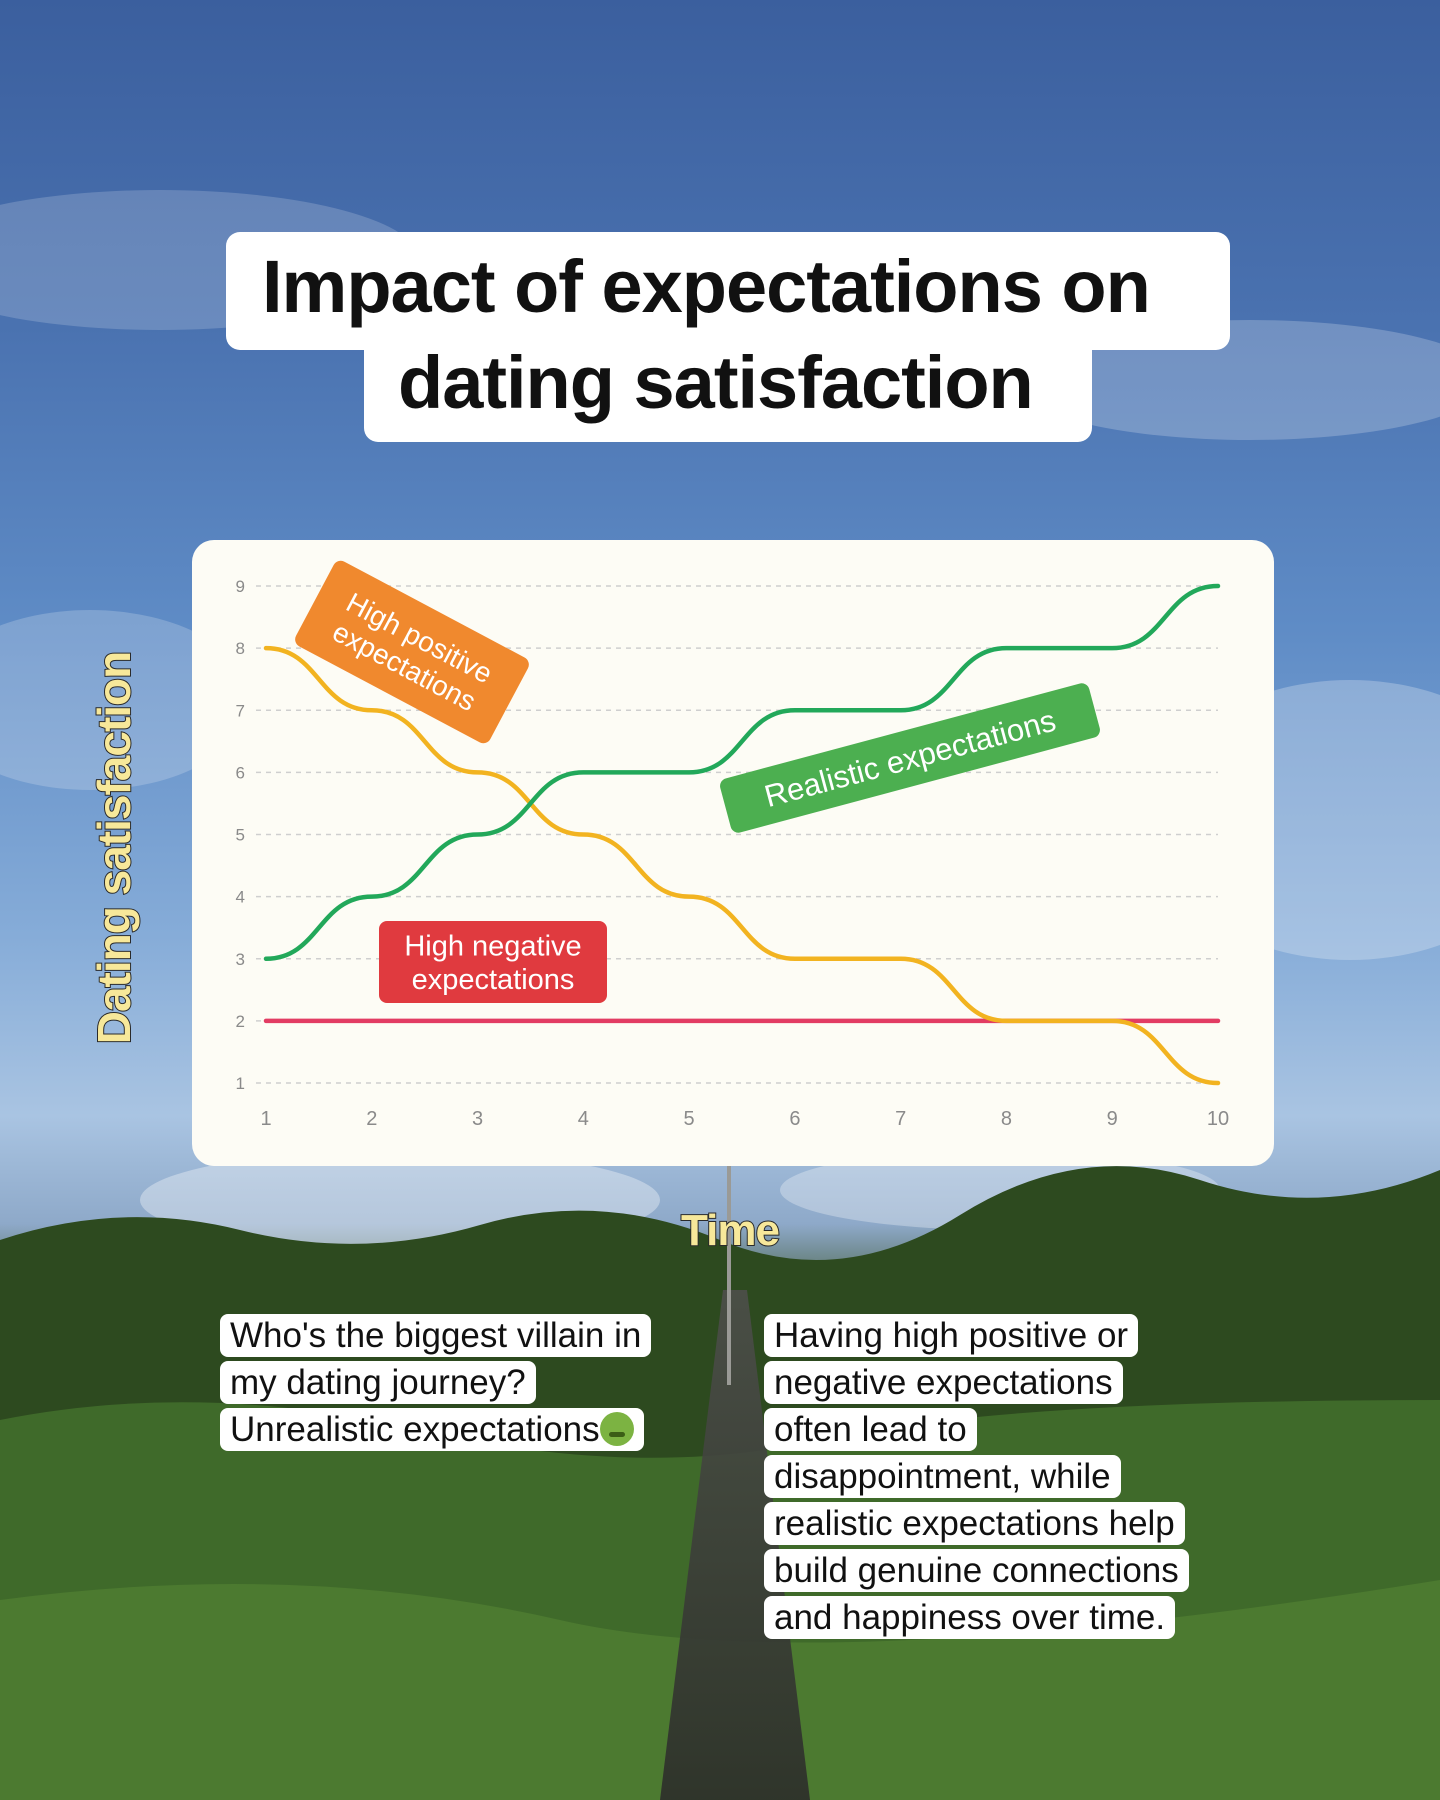 The height and width of the screenshot is (1800, 1440). I want to click on title-box-bottom, so click(728, 388).